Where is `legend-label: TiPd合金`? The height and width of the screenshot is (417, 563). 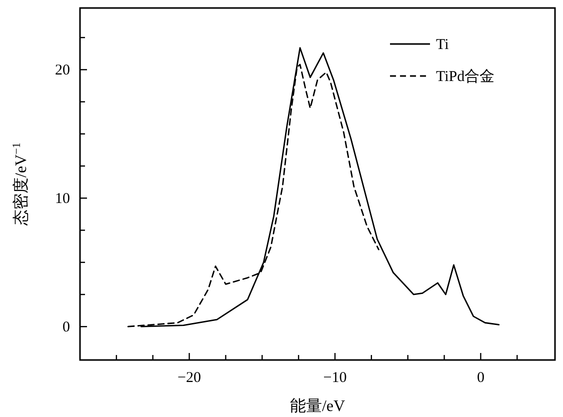 legend-label: TiPd合金 is located at coordinates (465, 76).